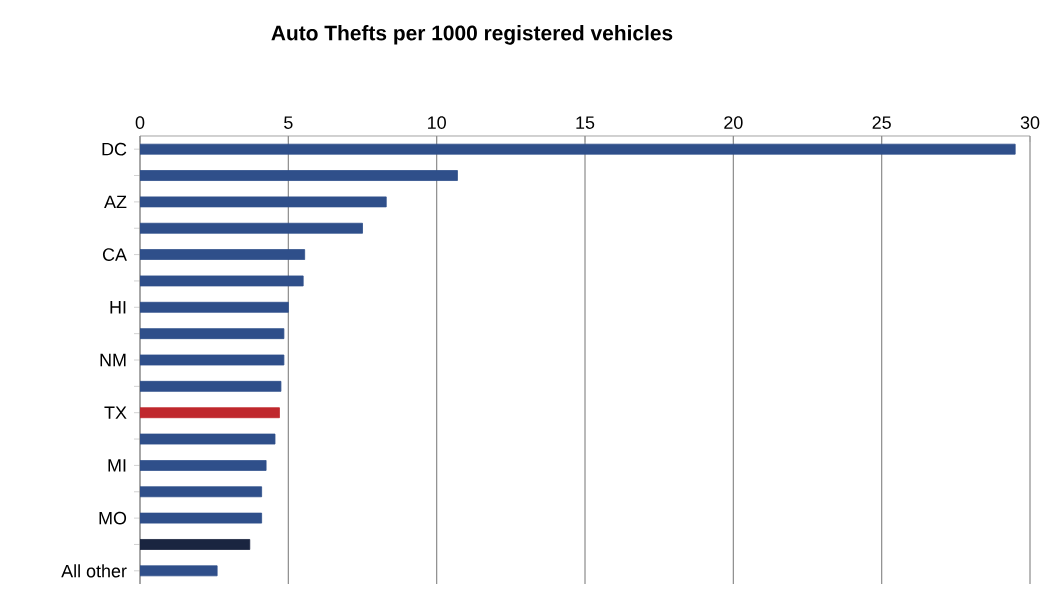  What do you see at coordinates (115, 412) in the screenshot?
I see `y-tick-label: TX` at bounding box center [115, 412].